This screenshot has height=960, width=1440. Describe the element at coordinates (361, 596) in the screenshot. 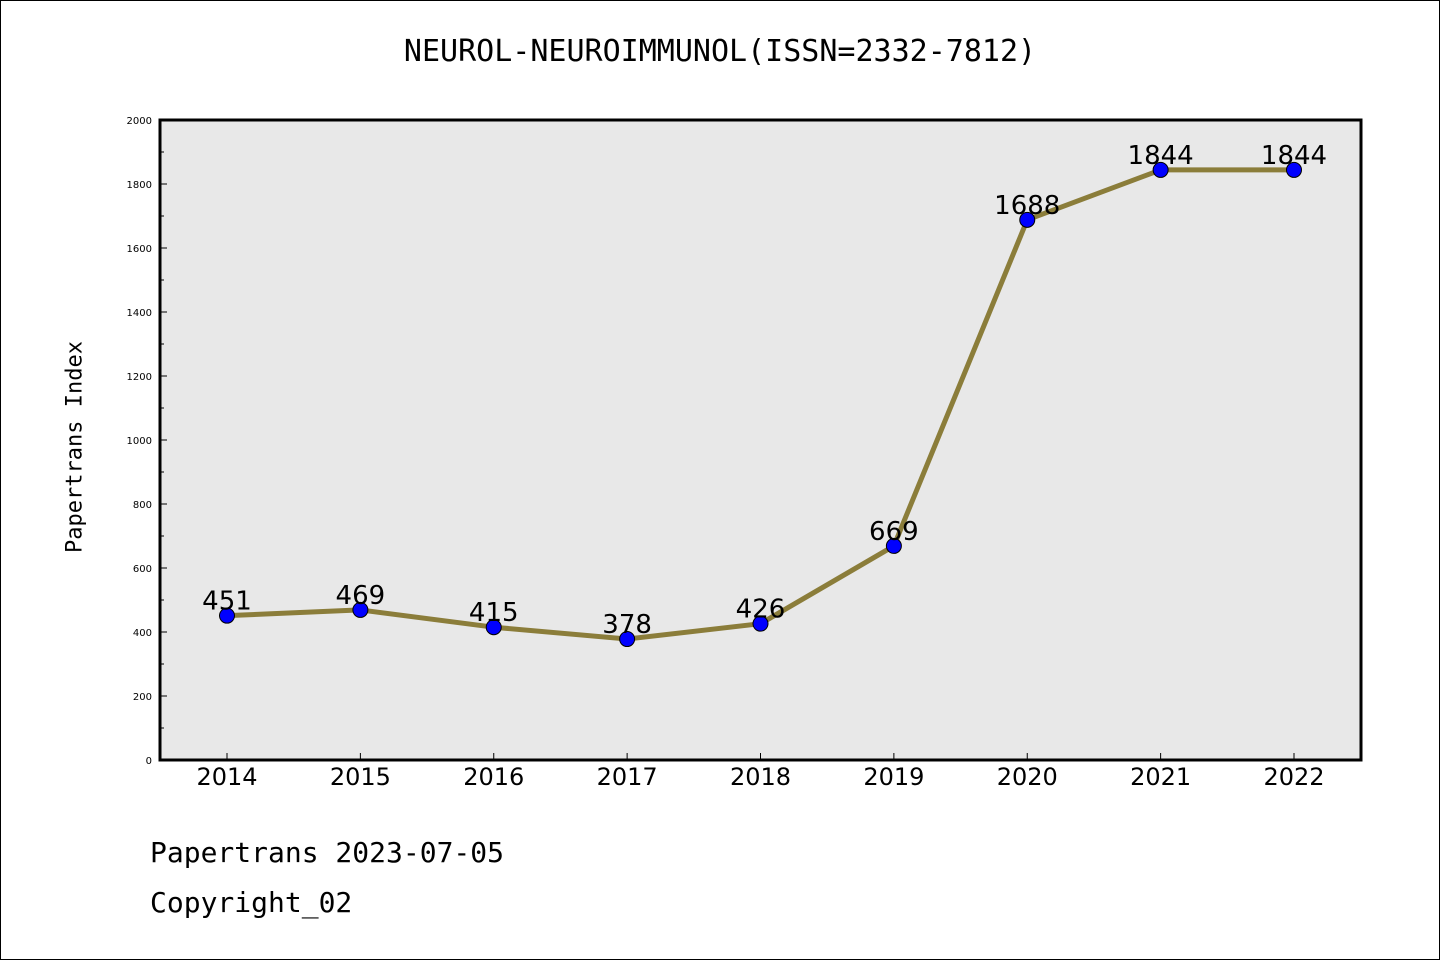

I see `data-label: 469` at that location.